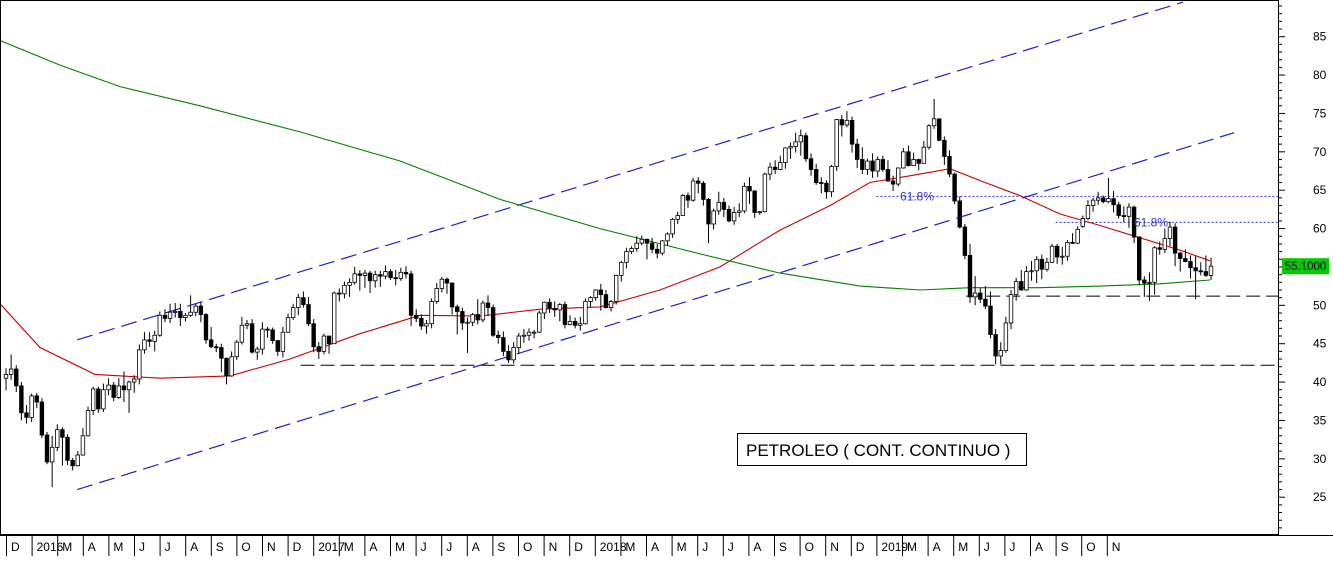 The height and width of the screenshot is (561, 1333). Describe the element at coordinates (476, 547) in the screenshot. I see `x-tick-label: A` at that location.